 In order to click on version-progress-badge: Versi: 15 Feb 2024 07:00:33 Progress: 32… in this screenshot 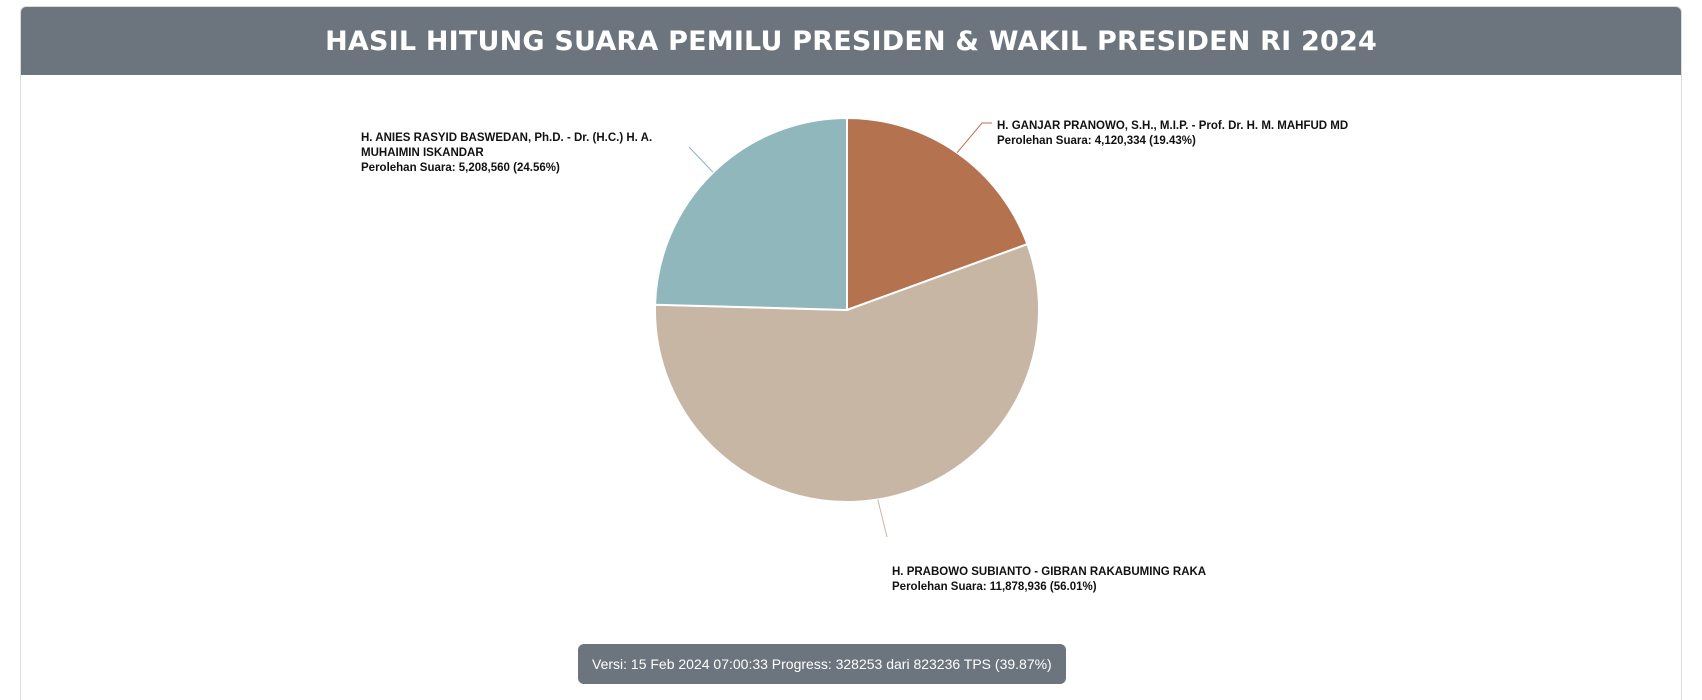, I will do `click(822, 664)`.